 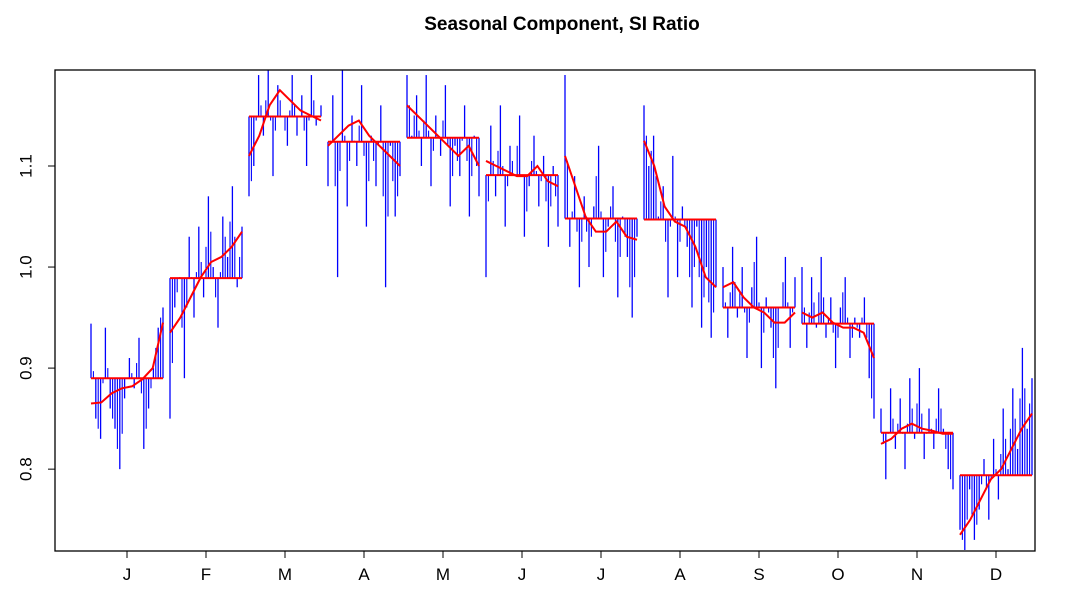 I want to click on y-tick-label: 0.9, so click(x=25, y=368).